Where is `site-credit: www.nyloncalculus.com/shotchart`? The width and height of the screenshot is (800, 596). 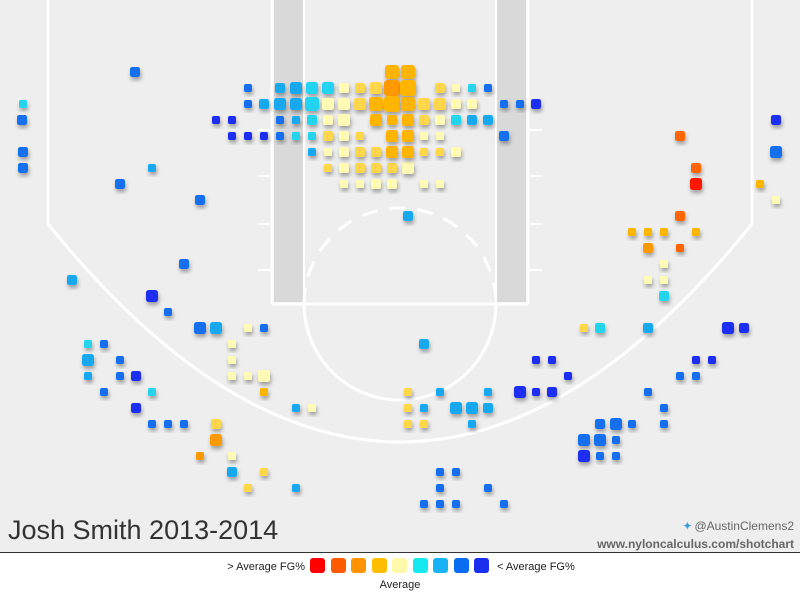
site-credit: www.nyloncalculus.com/shotchart is located at coordinates (695, 544).